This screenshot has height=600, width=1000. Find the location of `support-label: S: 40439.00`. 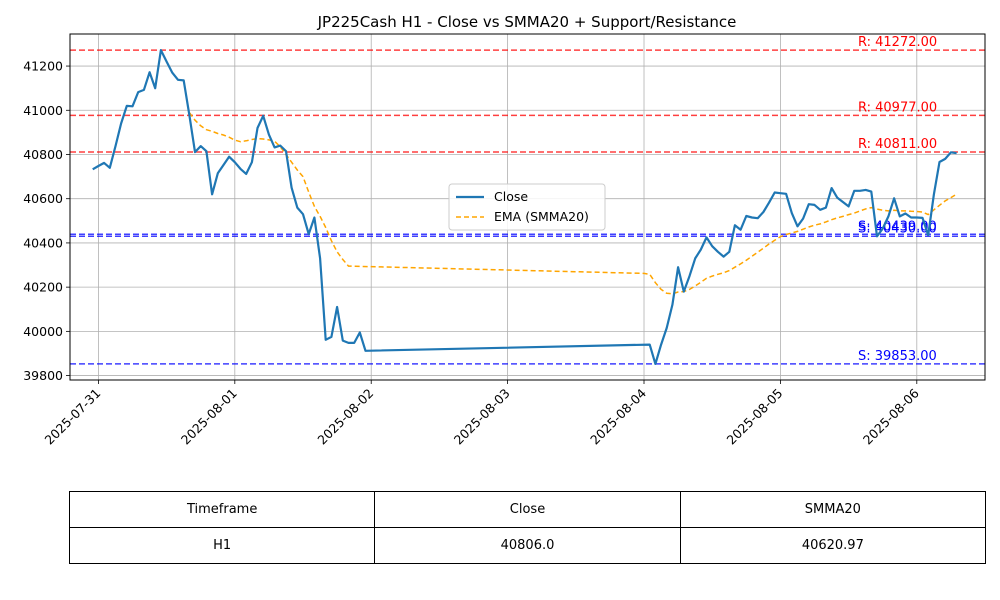

support-label: S: 40439.00 is located at coordinates (897, 226).